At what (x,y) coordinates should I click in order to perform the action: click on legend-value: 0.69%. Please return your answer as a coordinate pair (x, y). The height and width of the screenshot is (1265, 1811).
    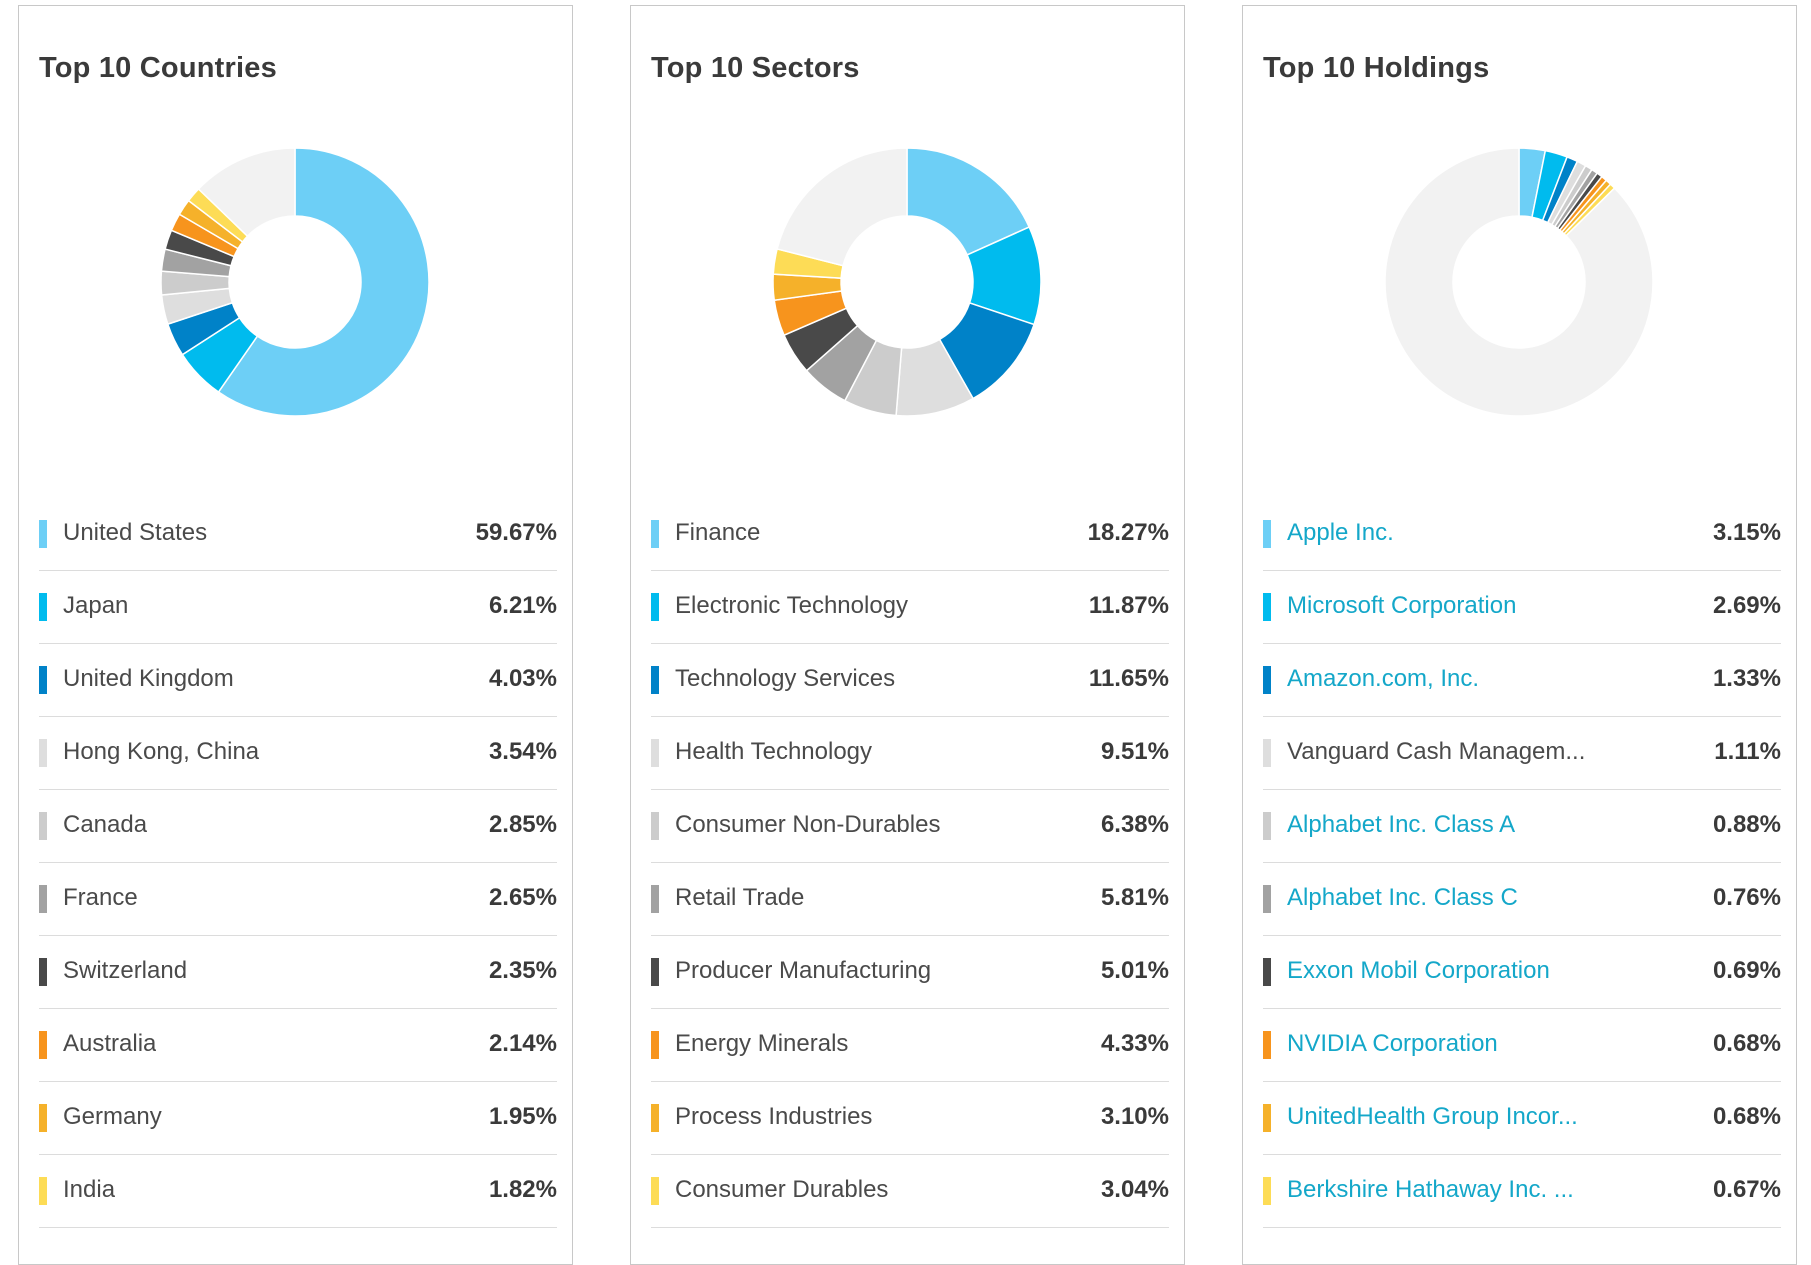
    Looking at the image, I should click on (1746, 970).